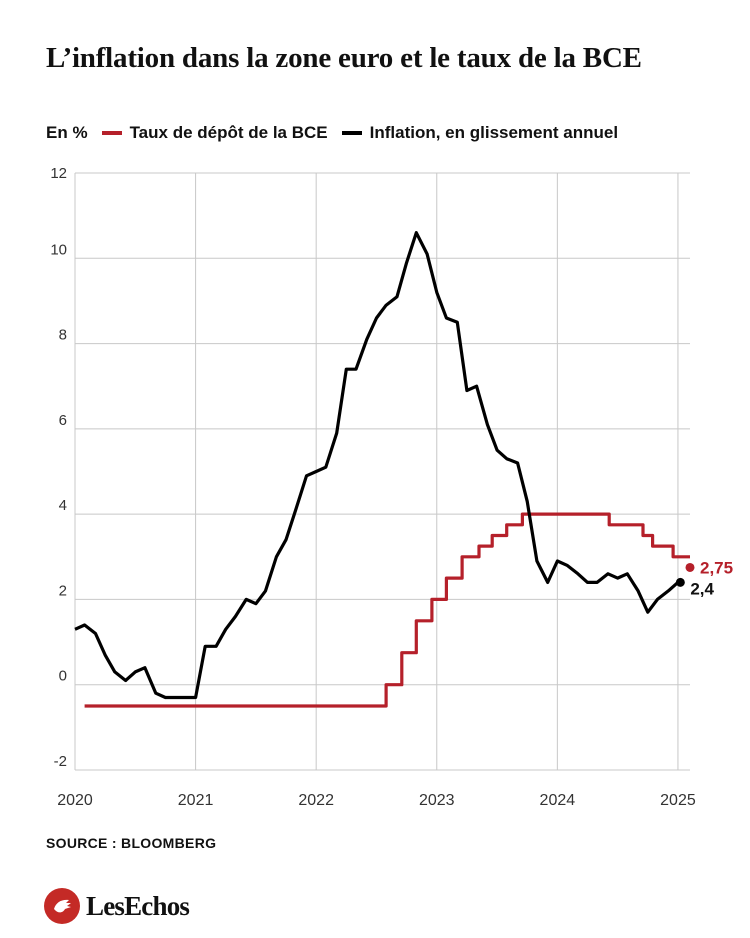 The width and height of the screenshot is (750, 938). What do you see at coordinates (437, 800) in the screenshot?
I see `x-tick-label: 2023` at bounding box center [437, 800].